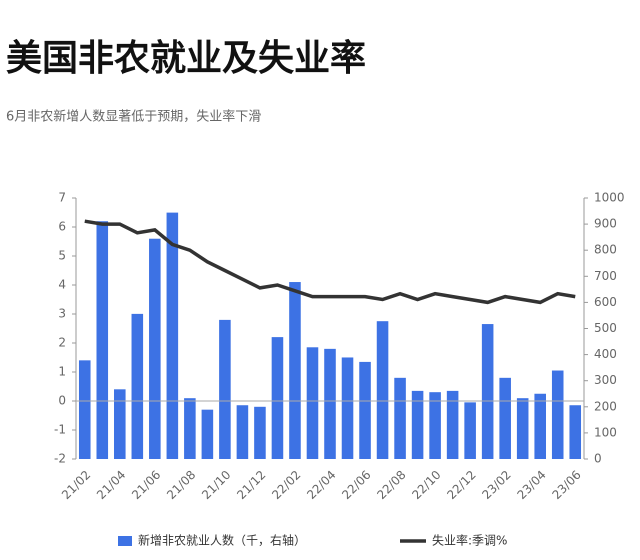  What do you see at coordinates (181, 485) in the screenshot?
I see `x-tick-label: 21/08` at bounding box center [181, 485].